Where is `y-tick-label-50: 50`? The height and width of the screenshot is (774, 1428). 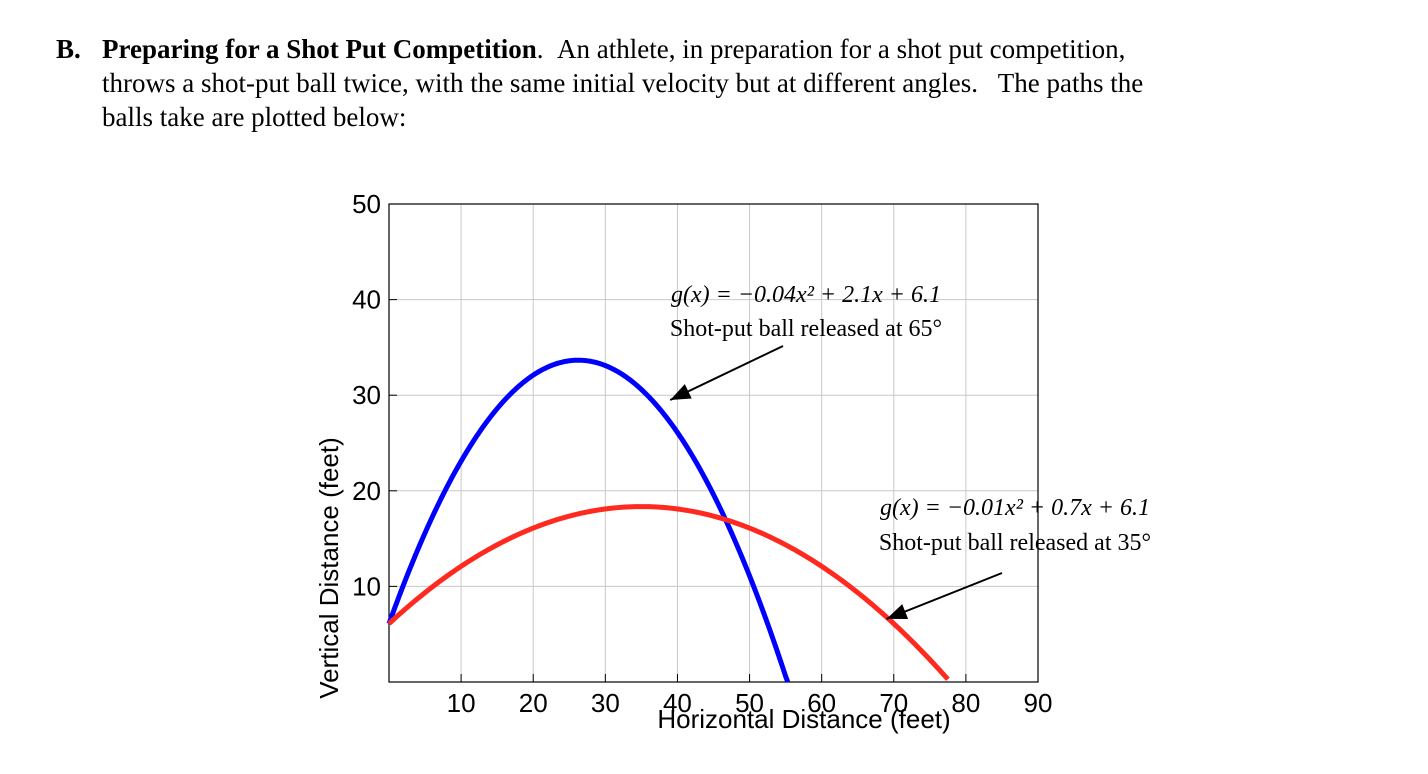 y-tick-label-50: 50 is located at coordinates (366, 204).